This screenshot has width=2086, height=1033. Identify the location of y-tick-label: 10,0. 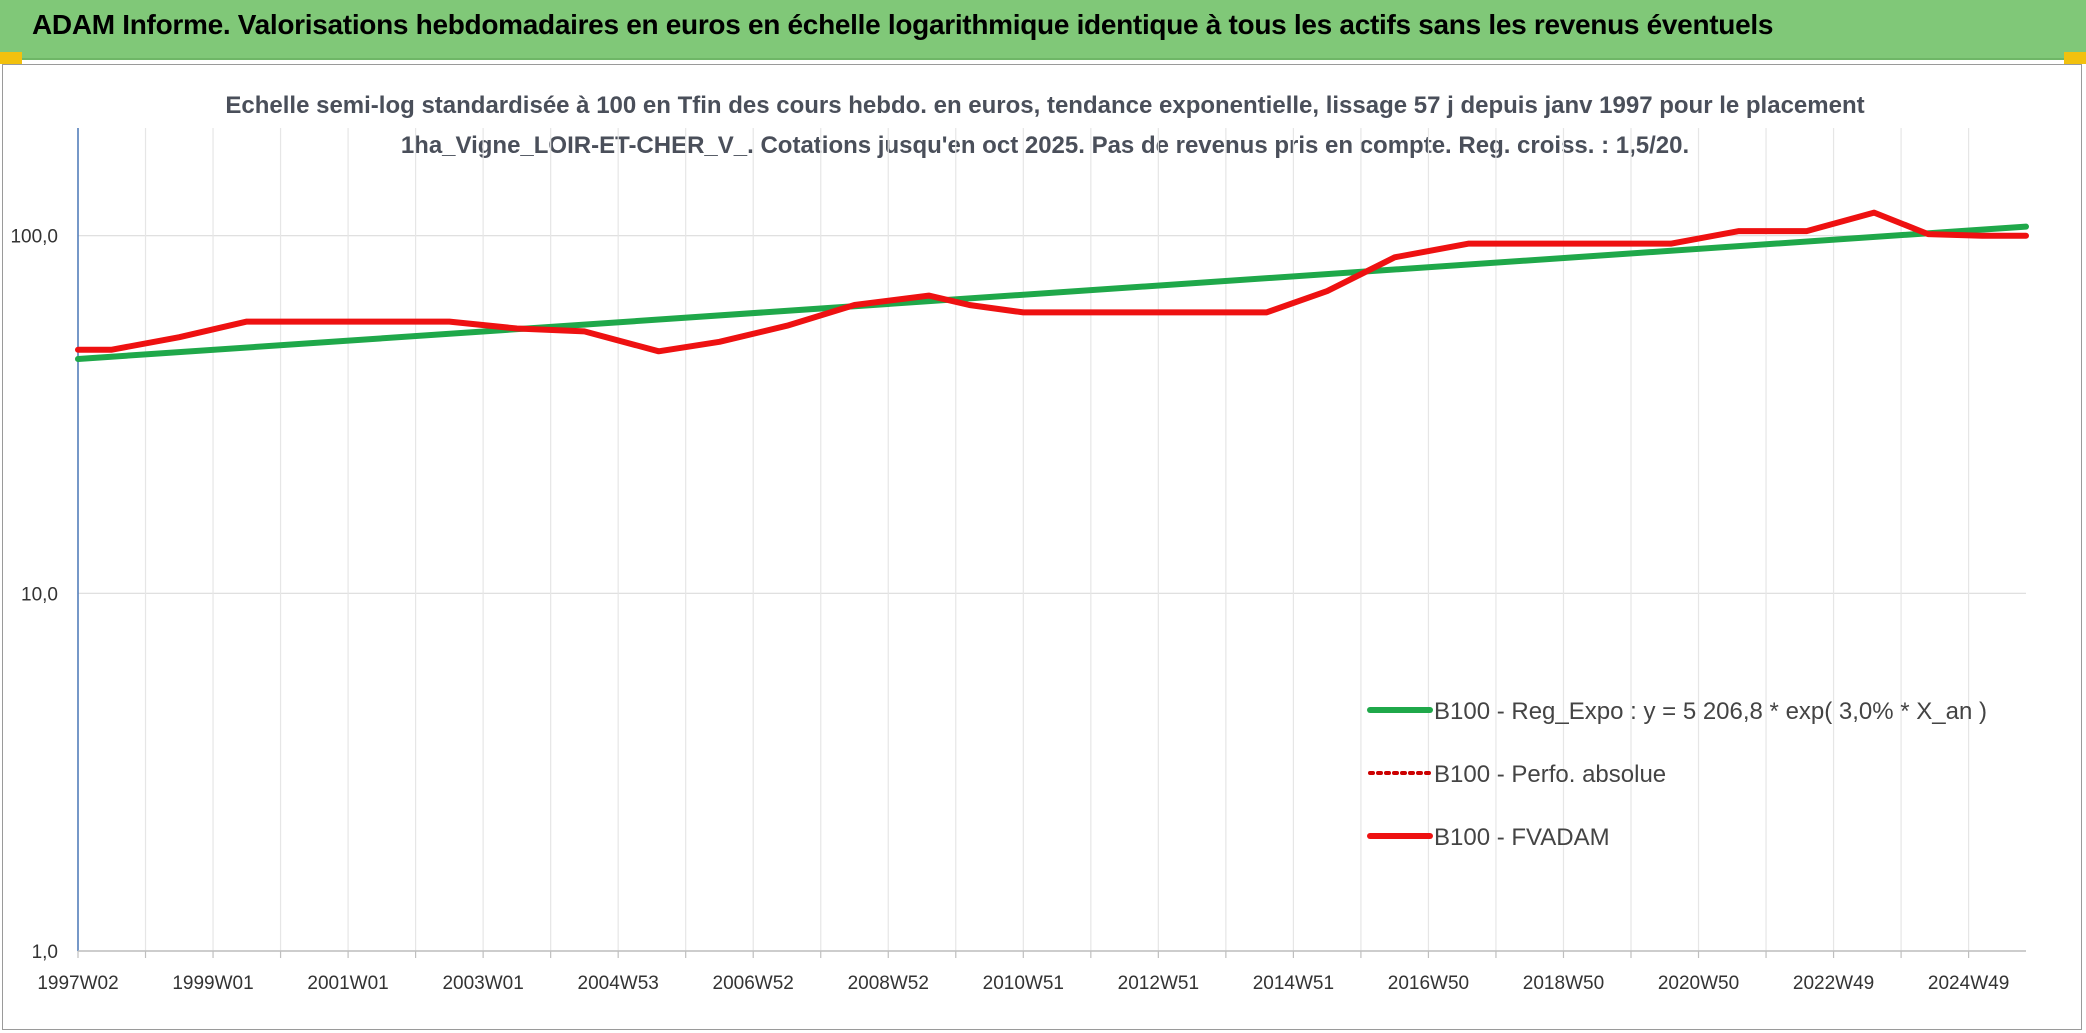
(39, 594).